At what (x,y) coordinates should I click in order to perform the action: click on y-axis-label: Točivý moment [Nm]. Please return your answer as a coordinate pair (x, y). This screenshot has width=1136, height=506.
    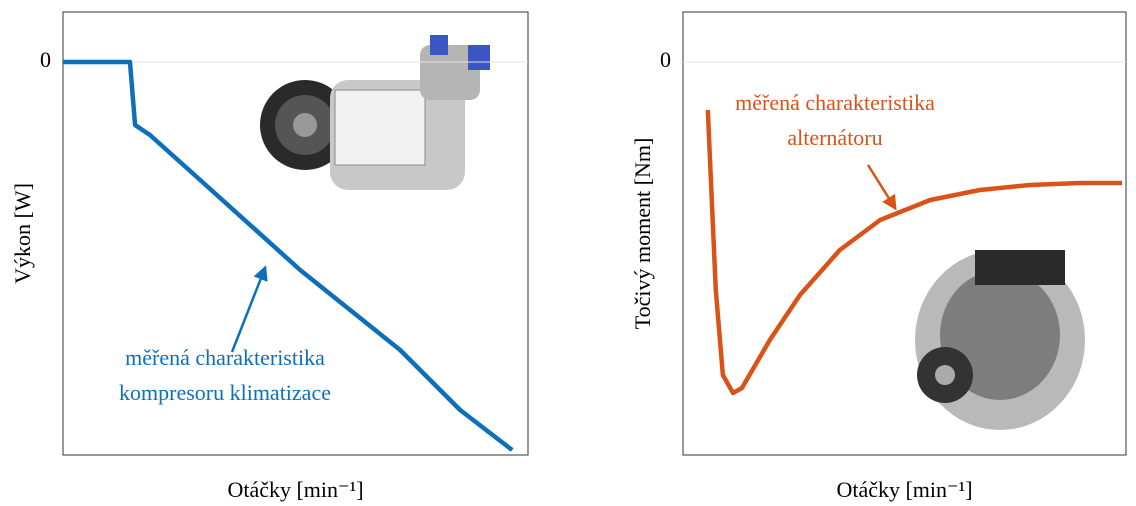
    Looking at the image, I should click on (642, 234).